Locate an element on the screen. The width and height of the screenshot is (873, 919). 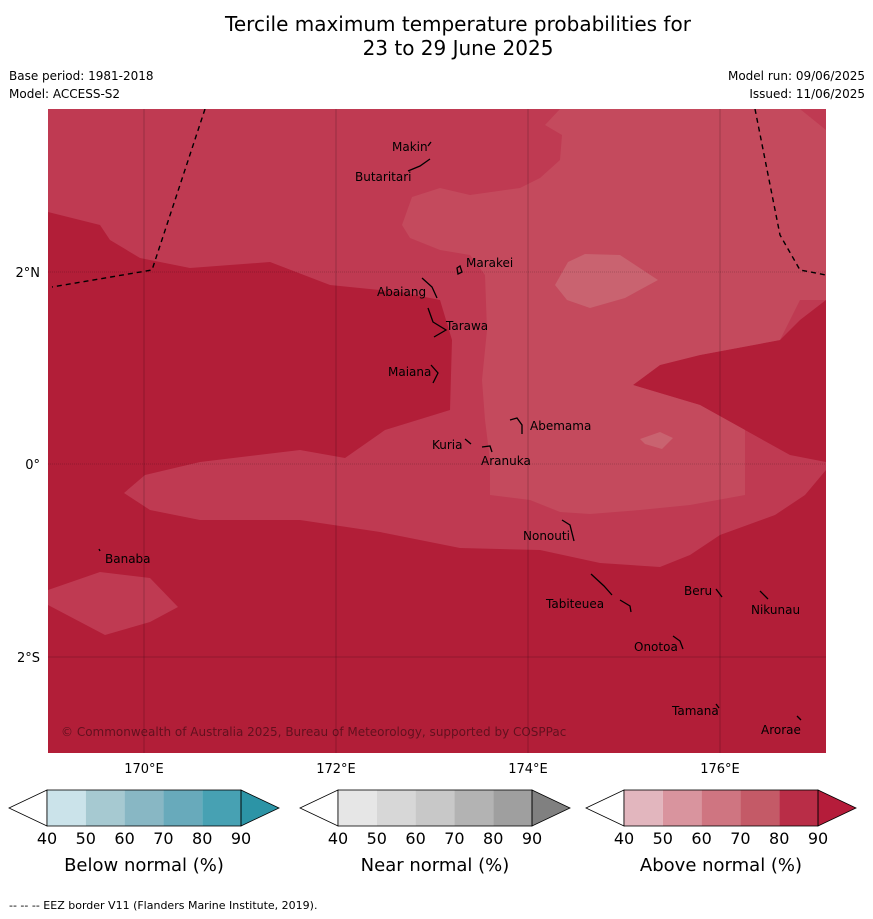
above-tick-label: 50 is located at coordinates (663, 838).